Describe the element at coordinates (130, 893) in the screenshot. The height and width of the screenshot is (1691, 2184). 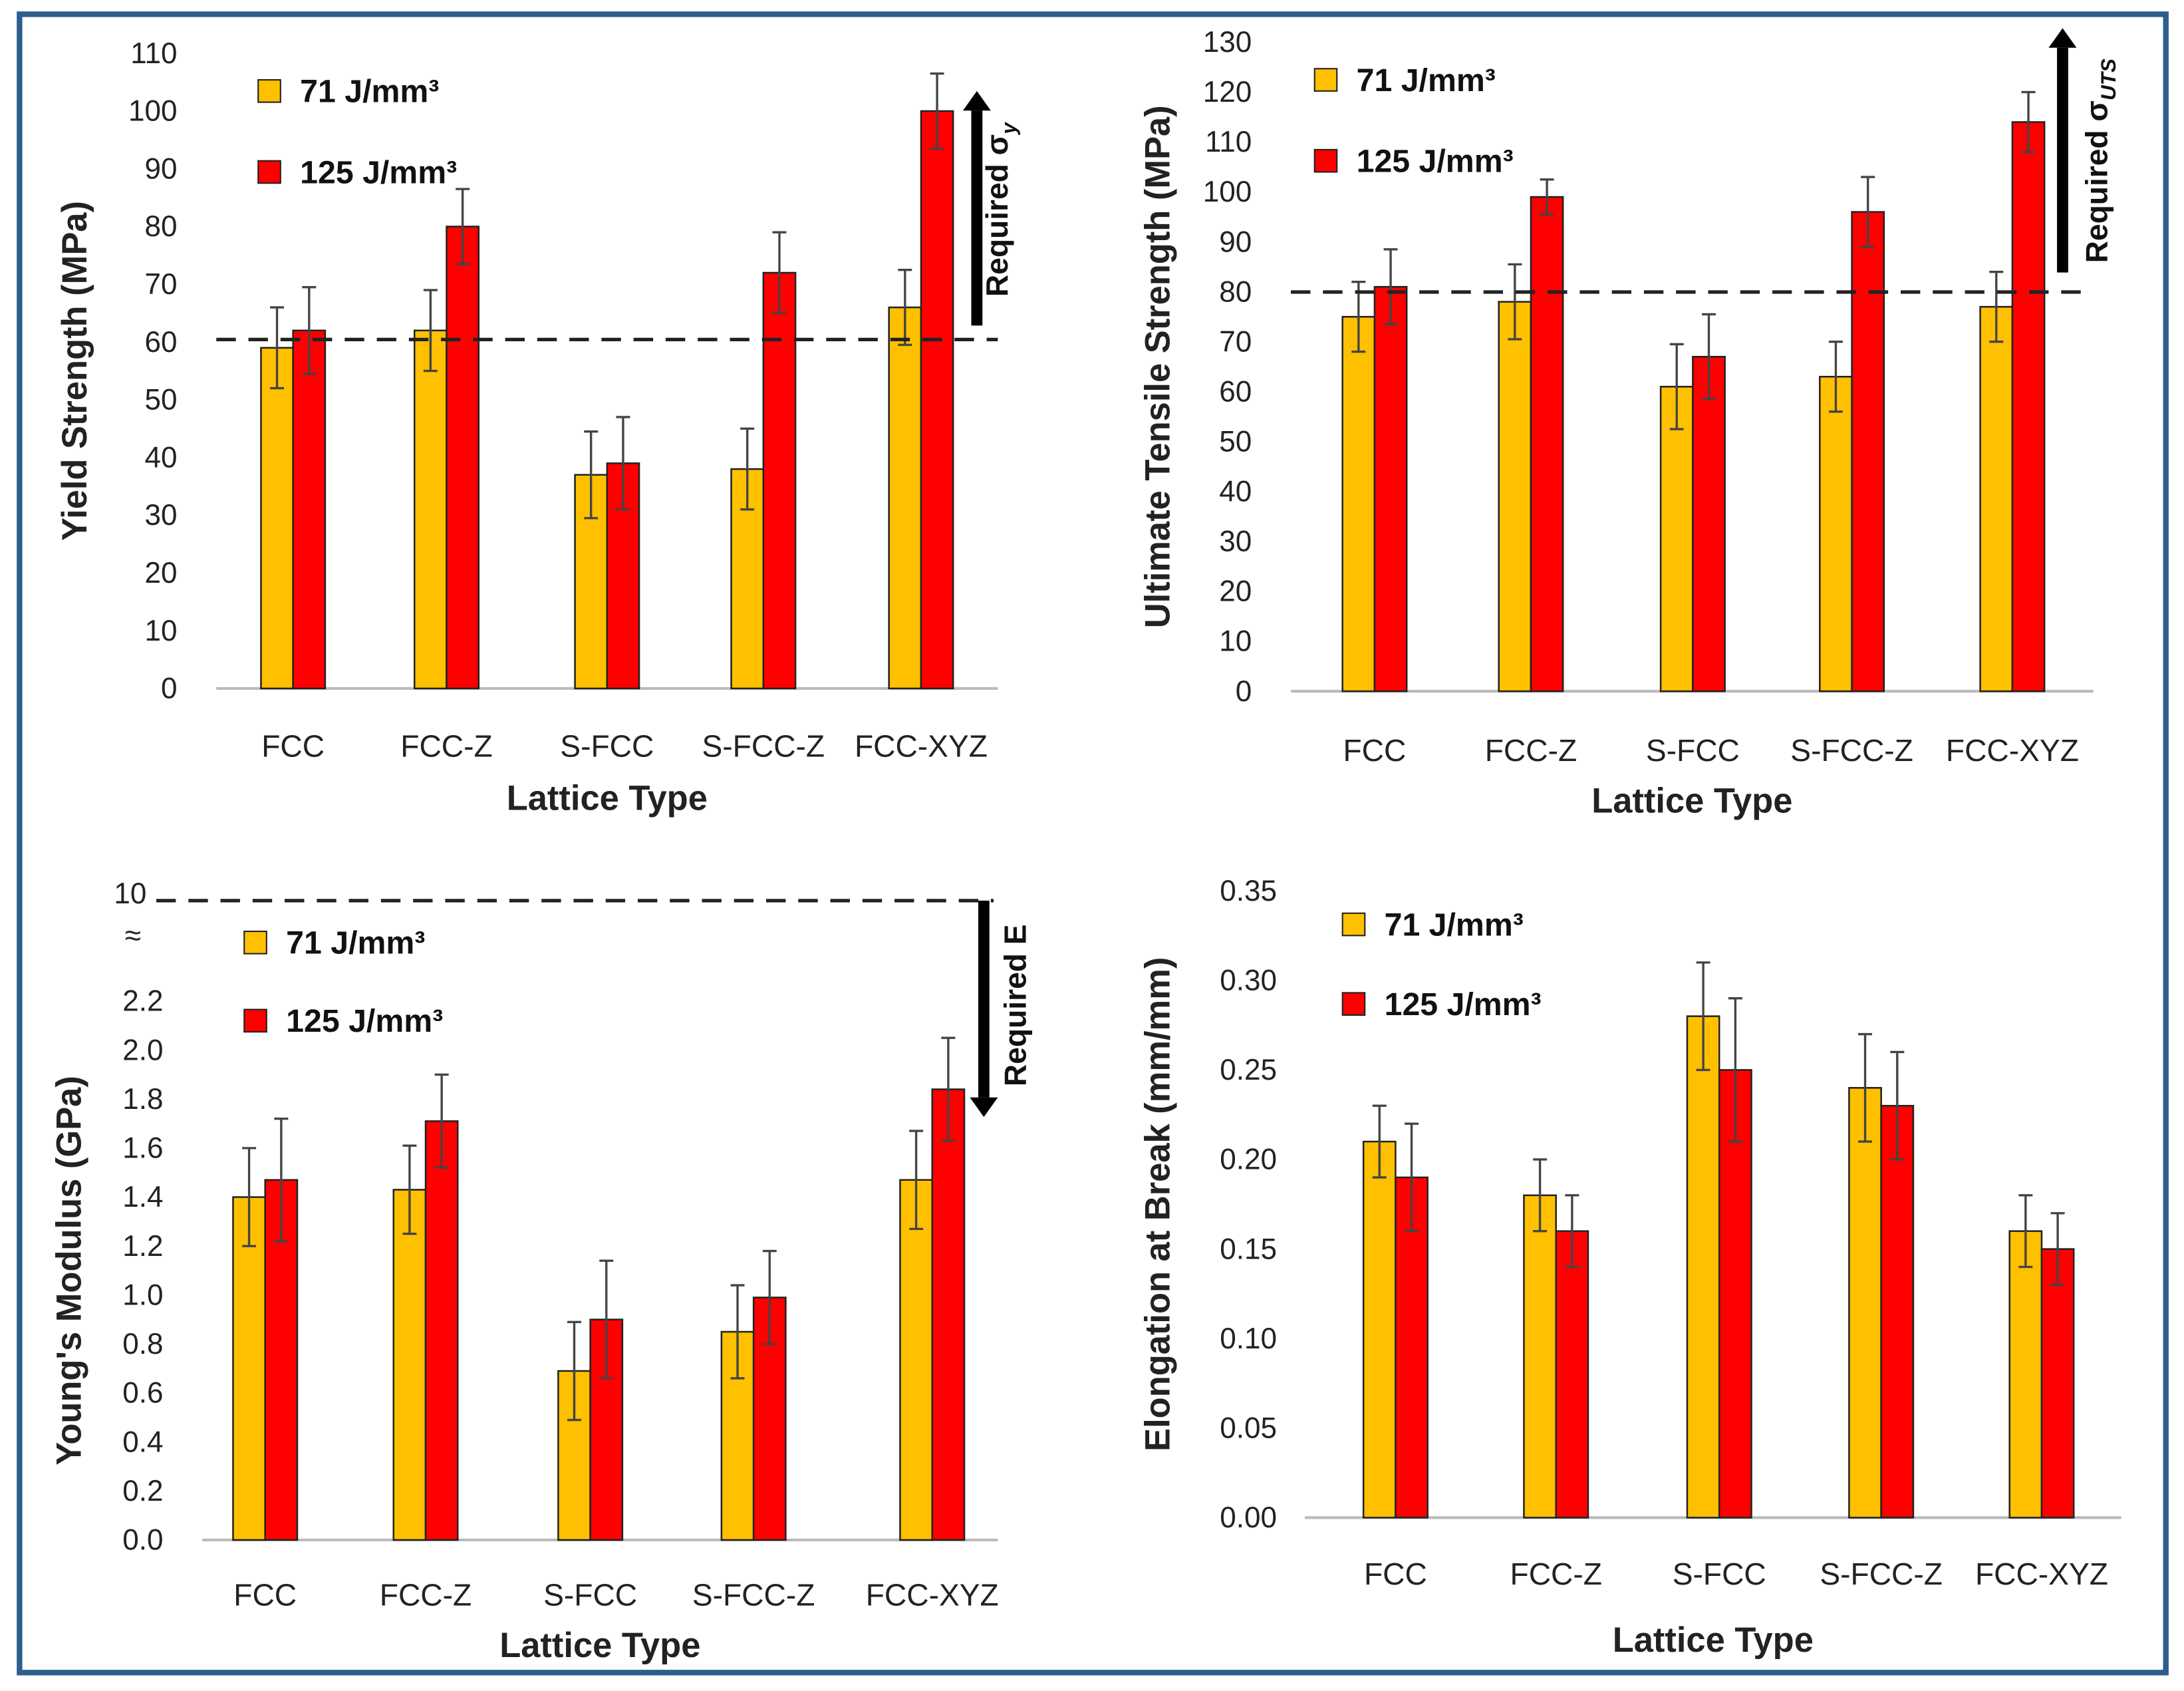
I see `y-tick-label-break: 10` at that location.